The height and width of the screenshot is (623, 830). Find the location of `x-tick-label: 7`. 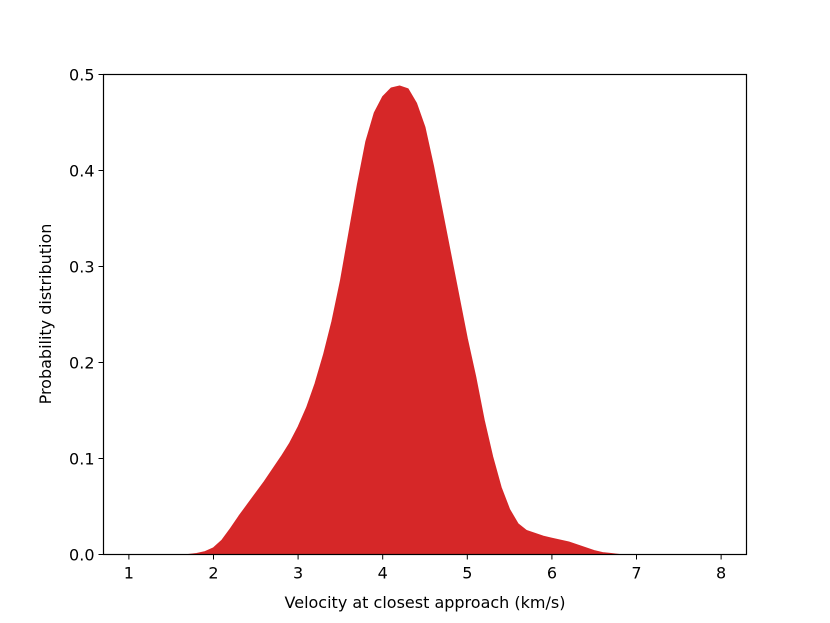

x-tick-label: 7 is located at coordinates (636, 573).